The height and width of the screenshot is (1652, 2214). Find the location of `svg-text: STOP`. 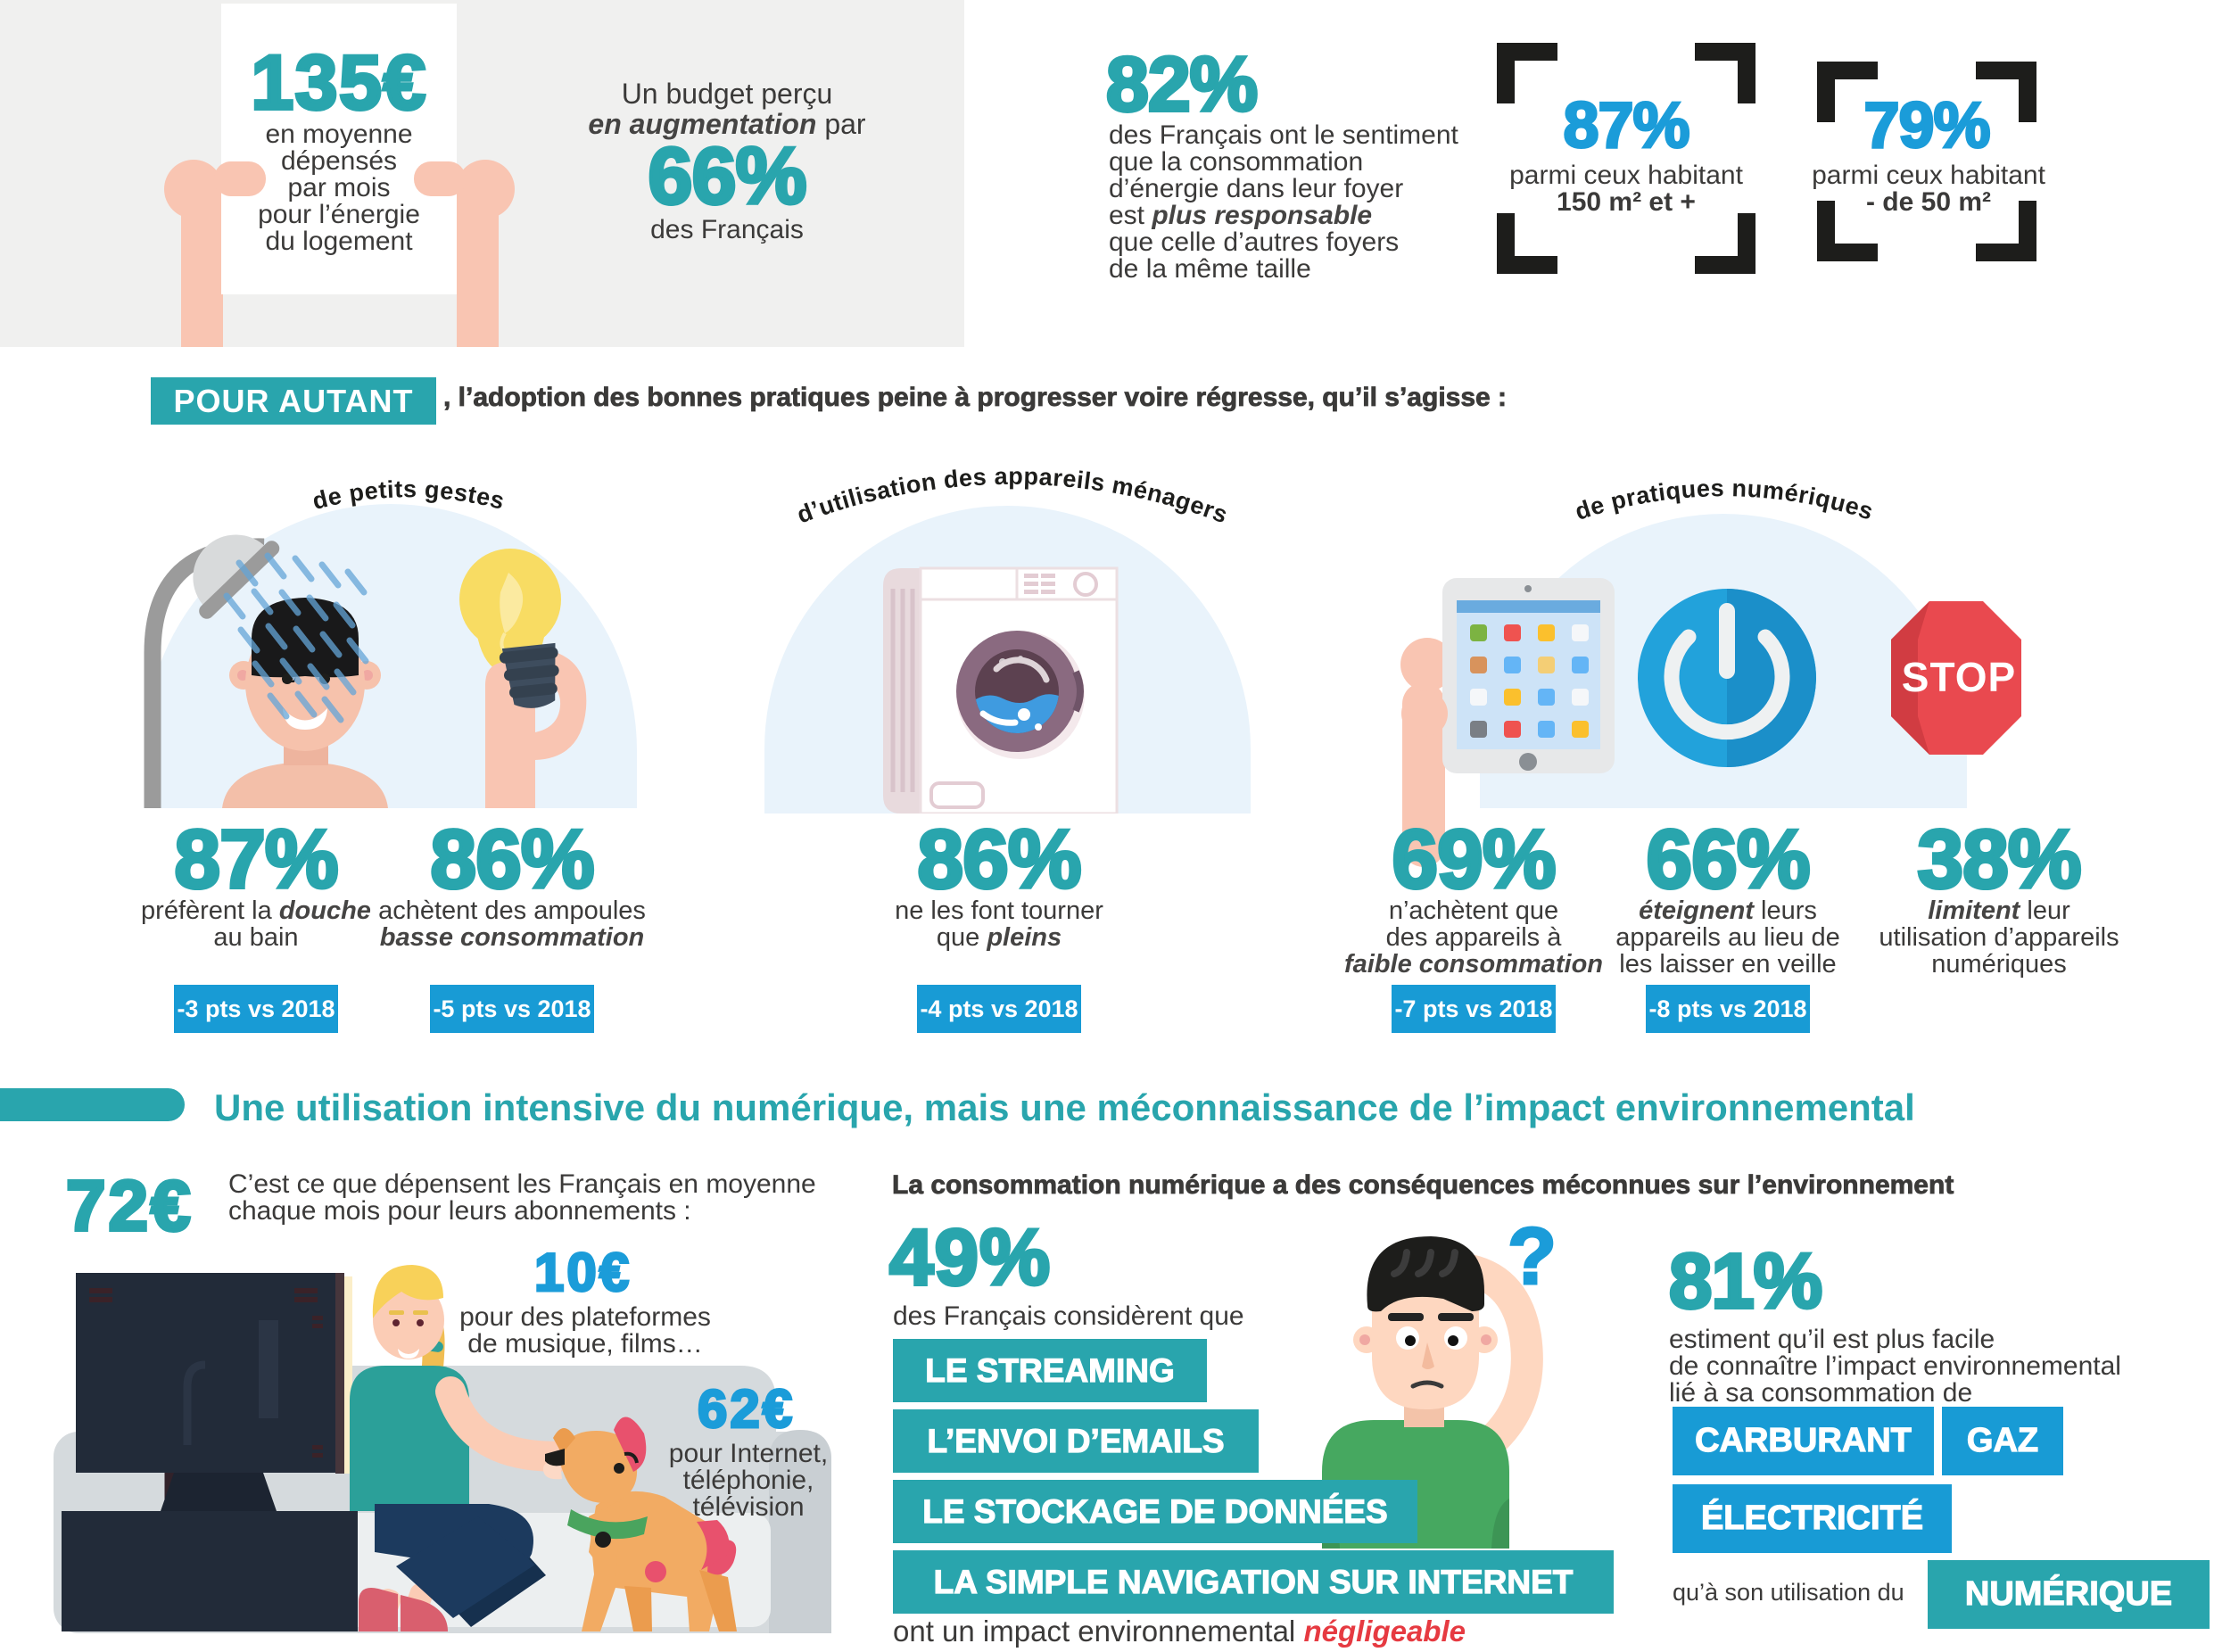

svg-text: STOP is located at coordinates (1959, 677).